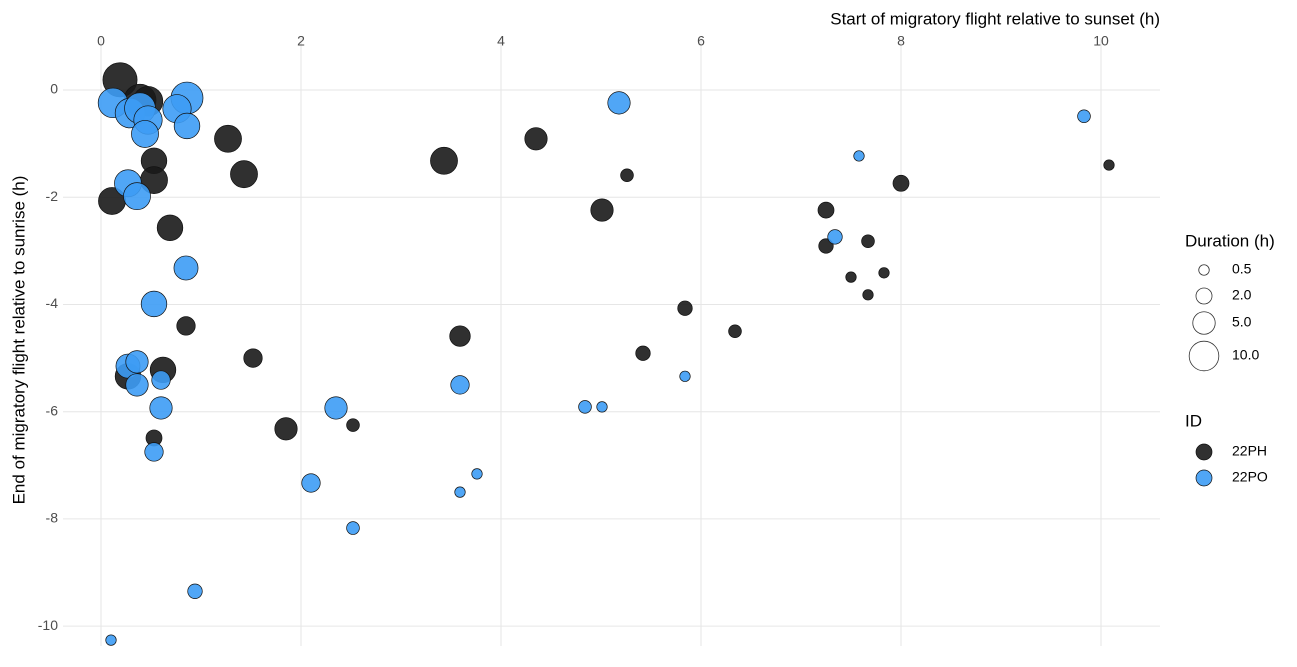  What do you see at coordinates (1193, 420) in the screenshot?
I see `color-legend-title: ID` at bounding box center [1193, 420].